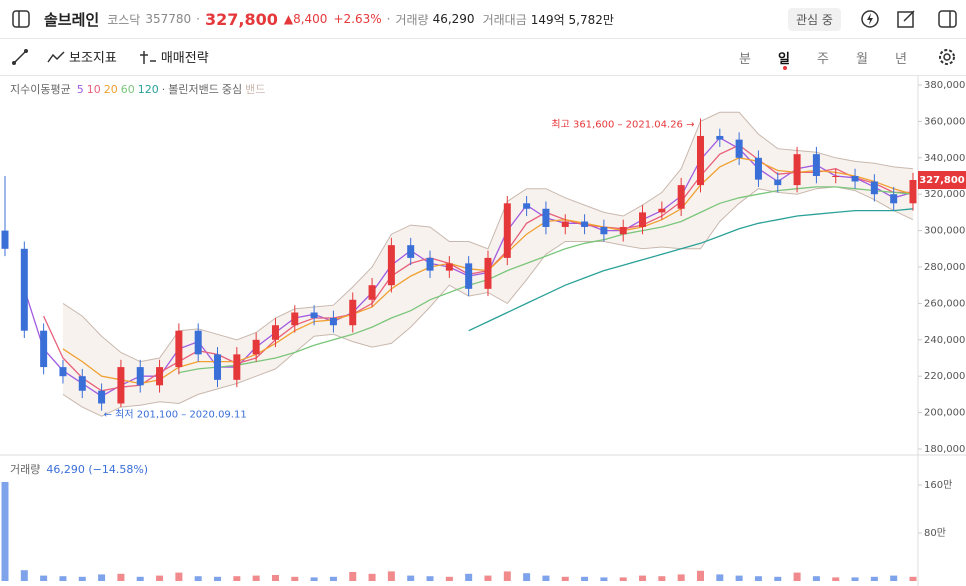 The height and width of the screenshot is (586, 966). I want to click on sidebar-icon, so click(21, 19).